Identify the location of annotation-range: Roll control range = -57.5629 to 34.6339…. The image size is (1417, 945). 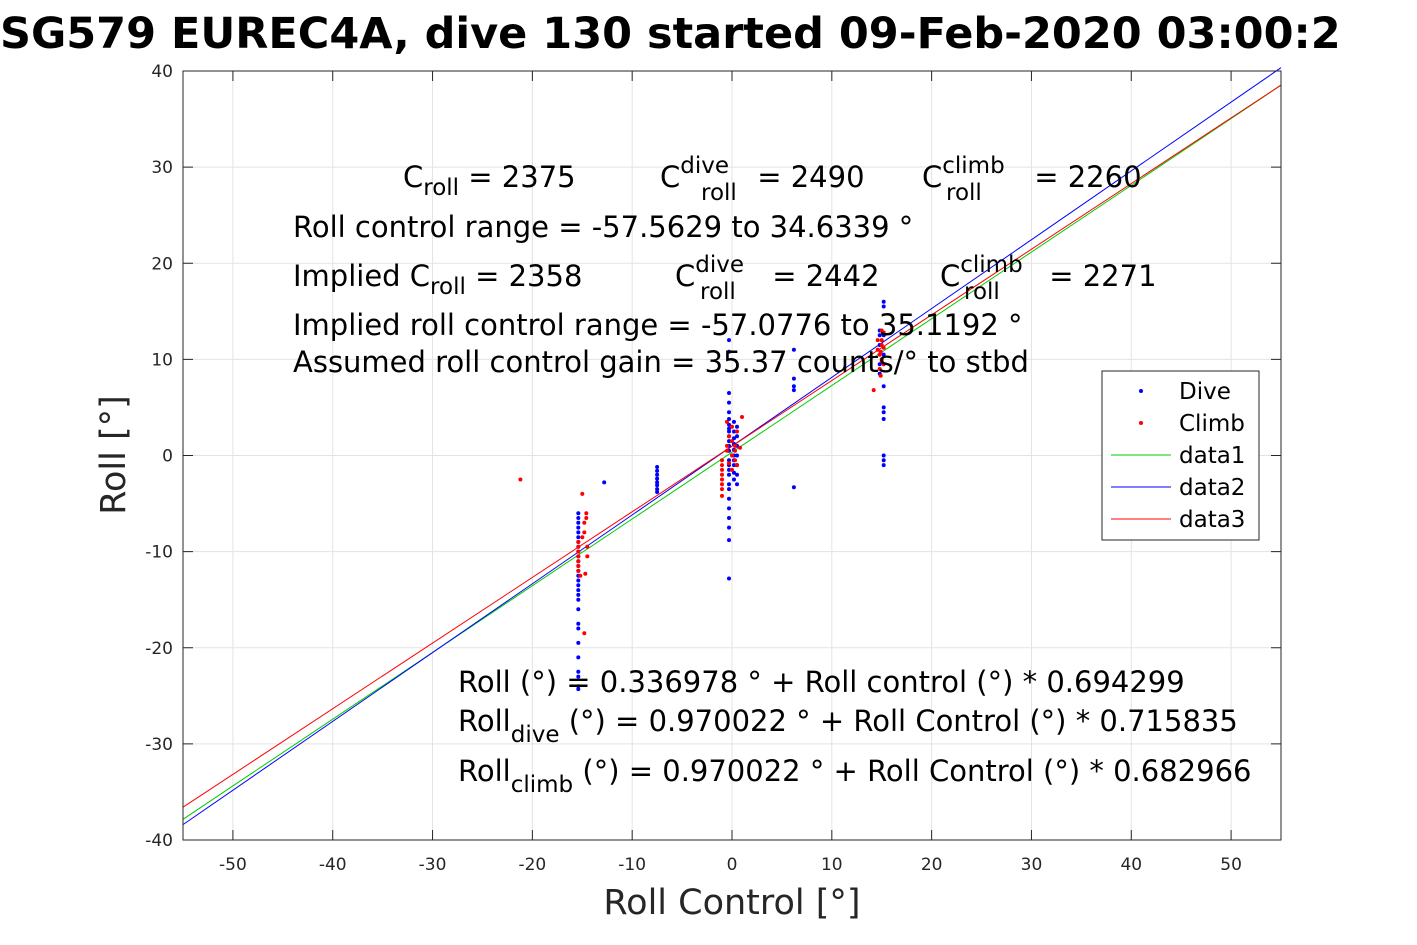
(603, 227).